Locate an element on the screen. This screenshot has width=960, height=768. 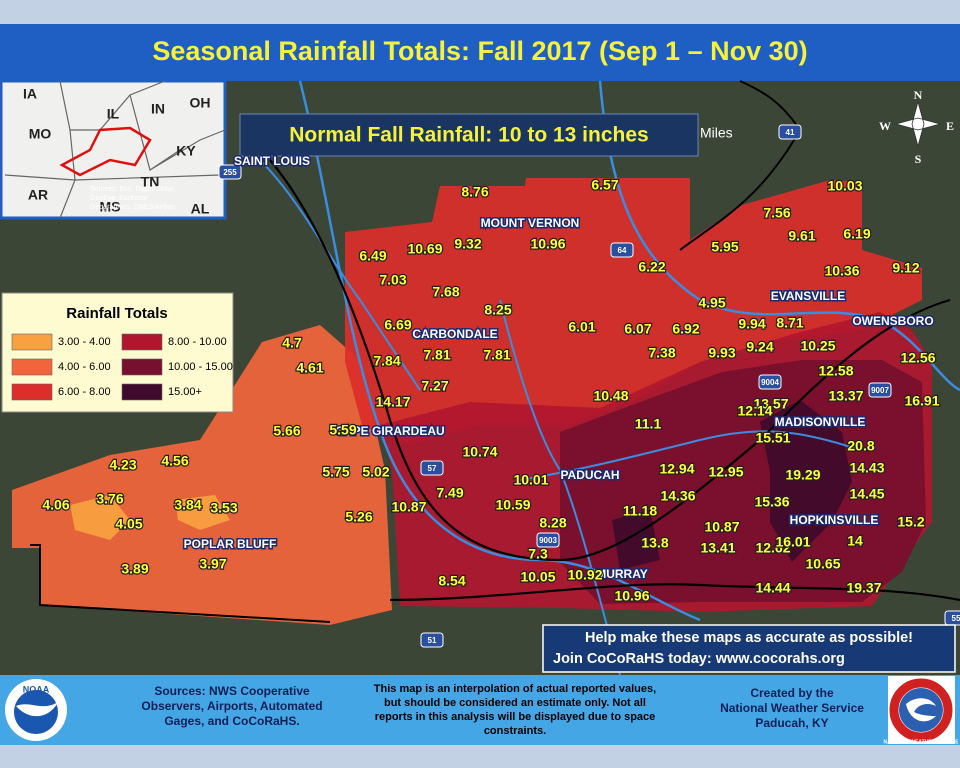
inset-state-label: OH is located at coordinates (200, 103).